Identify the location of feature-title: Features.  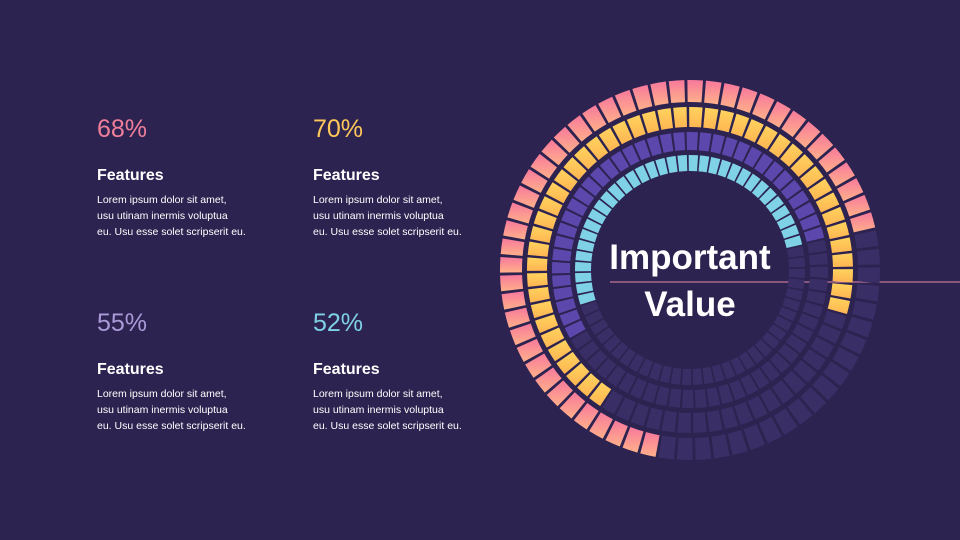
(130, 369).